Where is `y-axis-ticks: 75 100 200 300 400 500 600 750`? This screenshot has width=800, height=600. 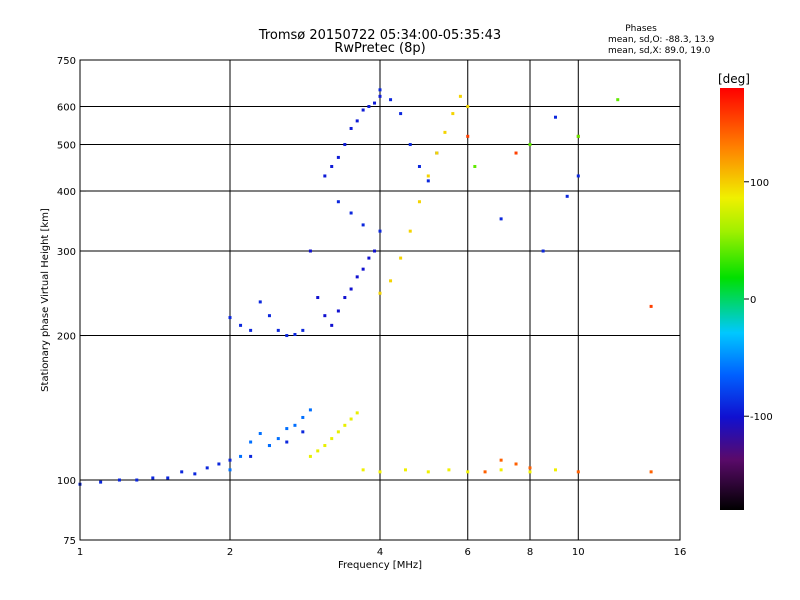 y-axis-ticks: 75 100 200 300 400 500 600 750 is located at coordinates (71, 301).